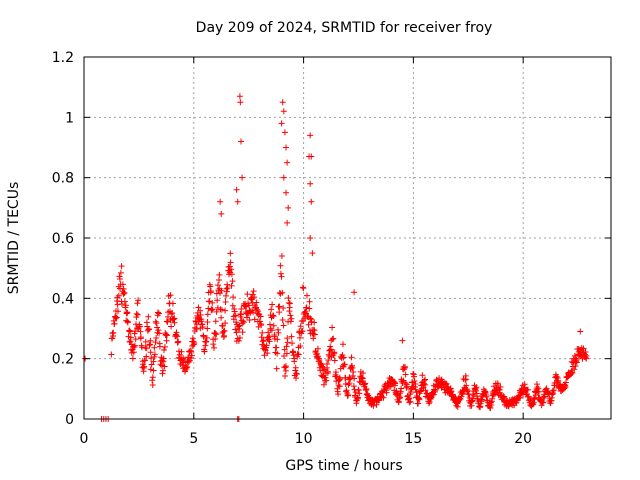 This screenshot has height=480, width=640. Describe the element at coordinates (63, 239) in the screenshot. I see `y-tick-label: 0.6` at that location.